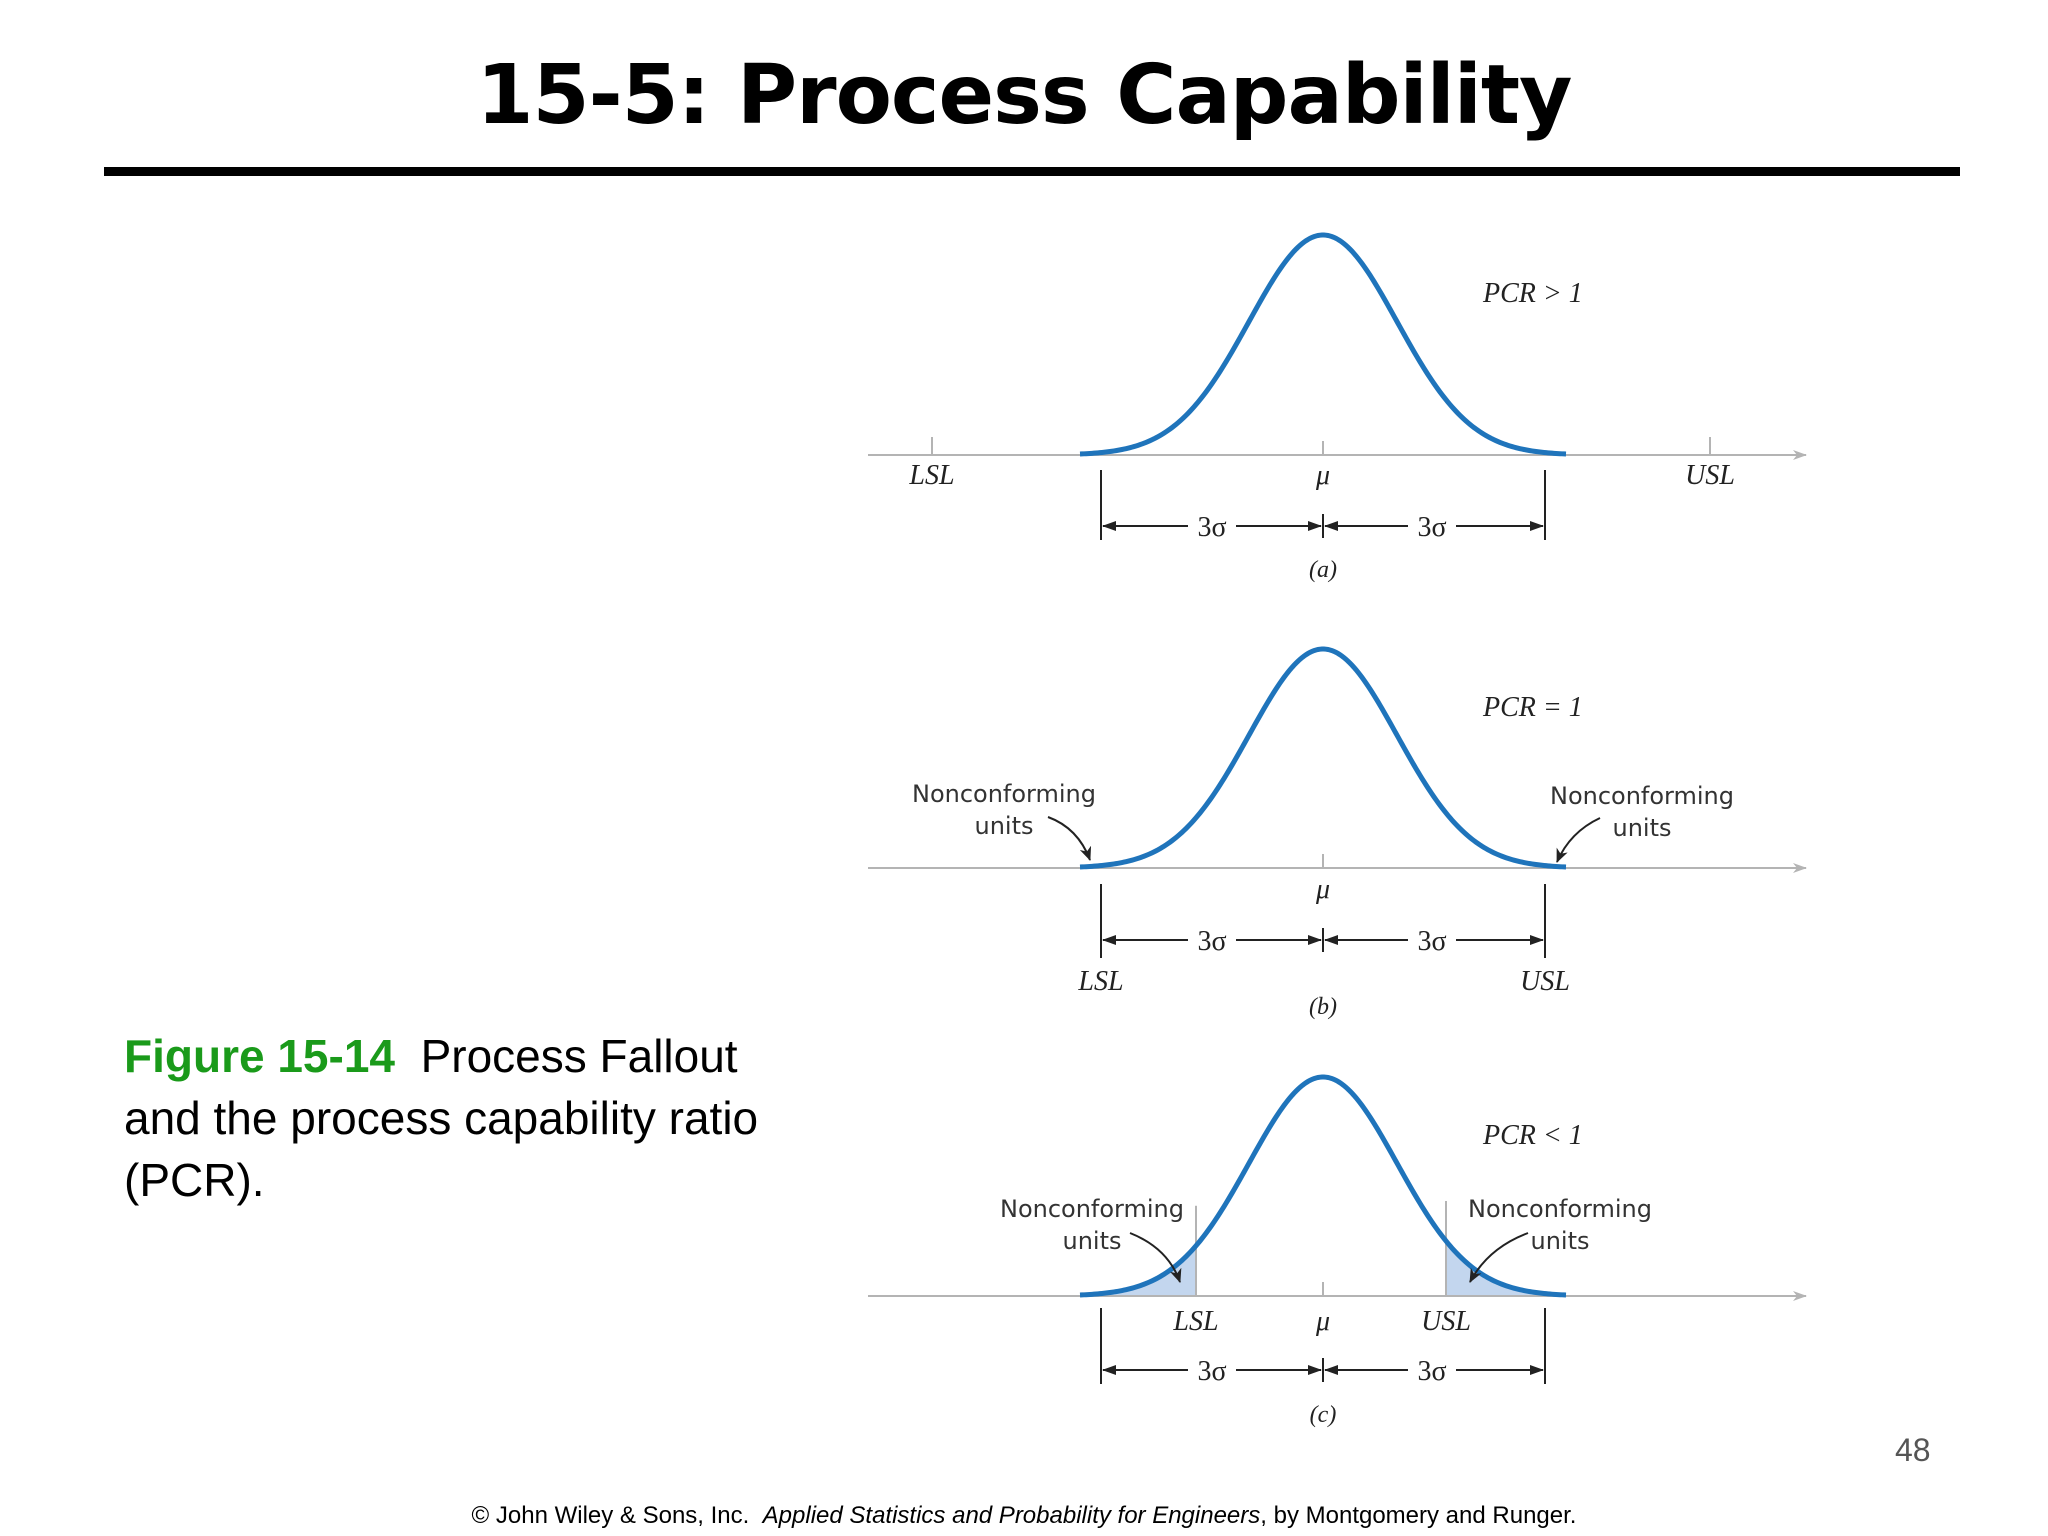 The width and height of the screenshot is (2048, 1536). I want to click on footer-authors: , by Montgomery and Runger., so click(1418, 1515).